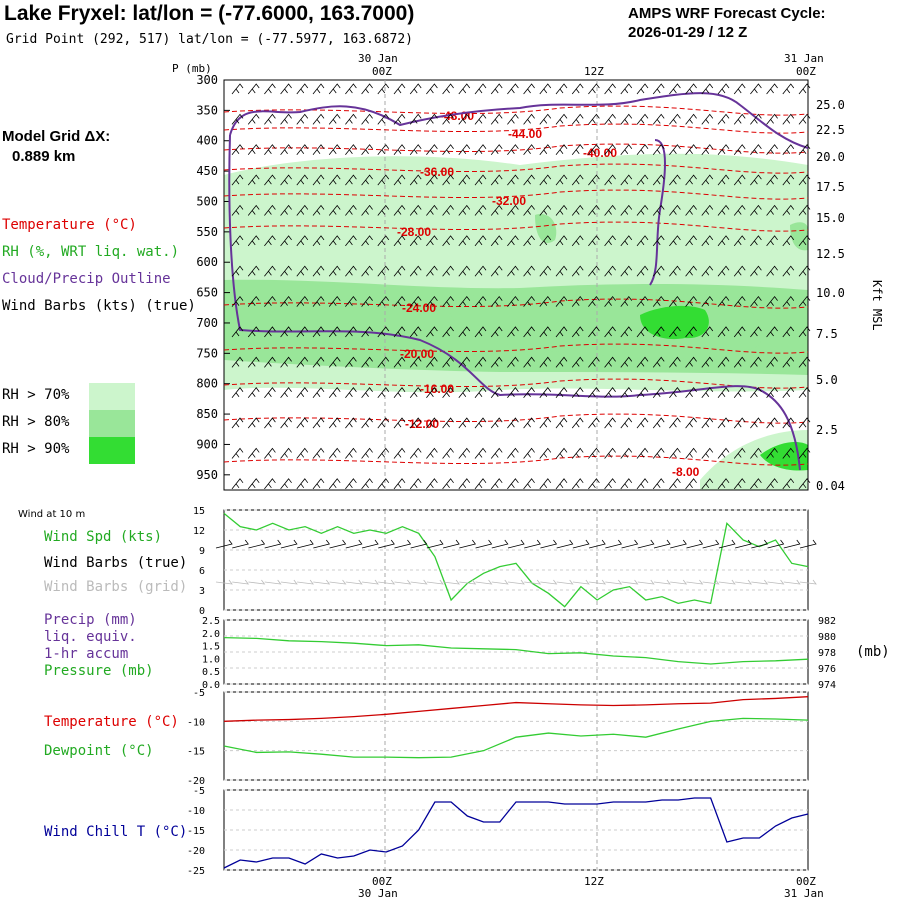 The image size is (900, 900). What do you see at coordinates (91, 252) in the screenshot?
I see `legend-rh: RH (%, WRT liq. wat.)` at bounding box center [91, 252].